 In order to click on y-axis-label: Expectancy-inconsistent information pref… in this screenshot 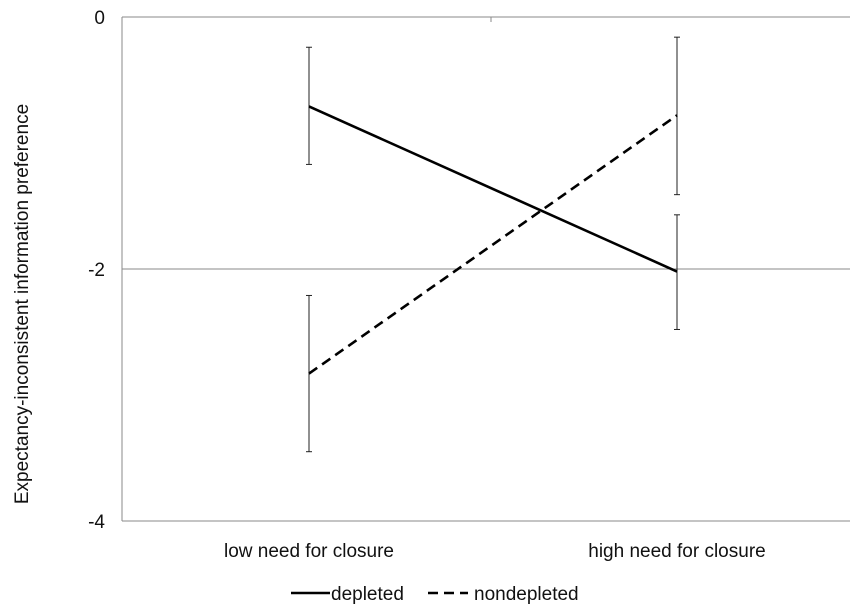, I will do `click(22, 304)`.